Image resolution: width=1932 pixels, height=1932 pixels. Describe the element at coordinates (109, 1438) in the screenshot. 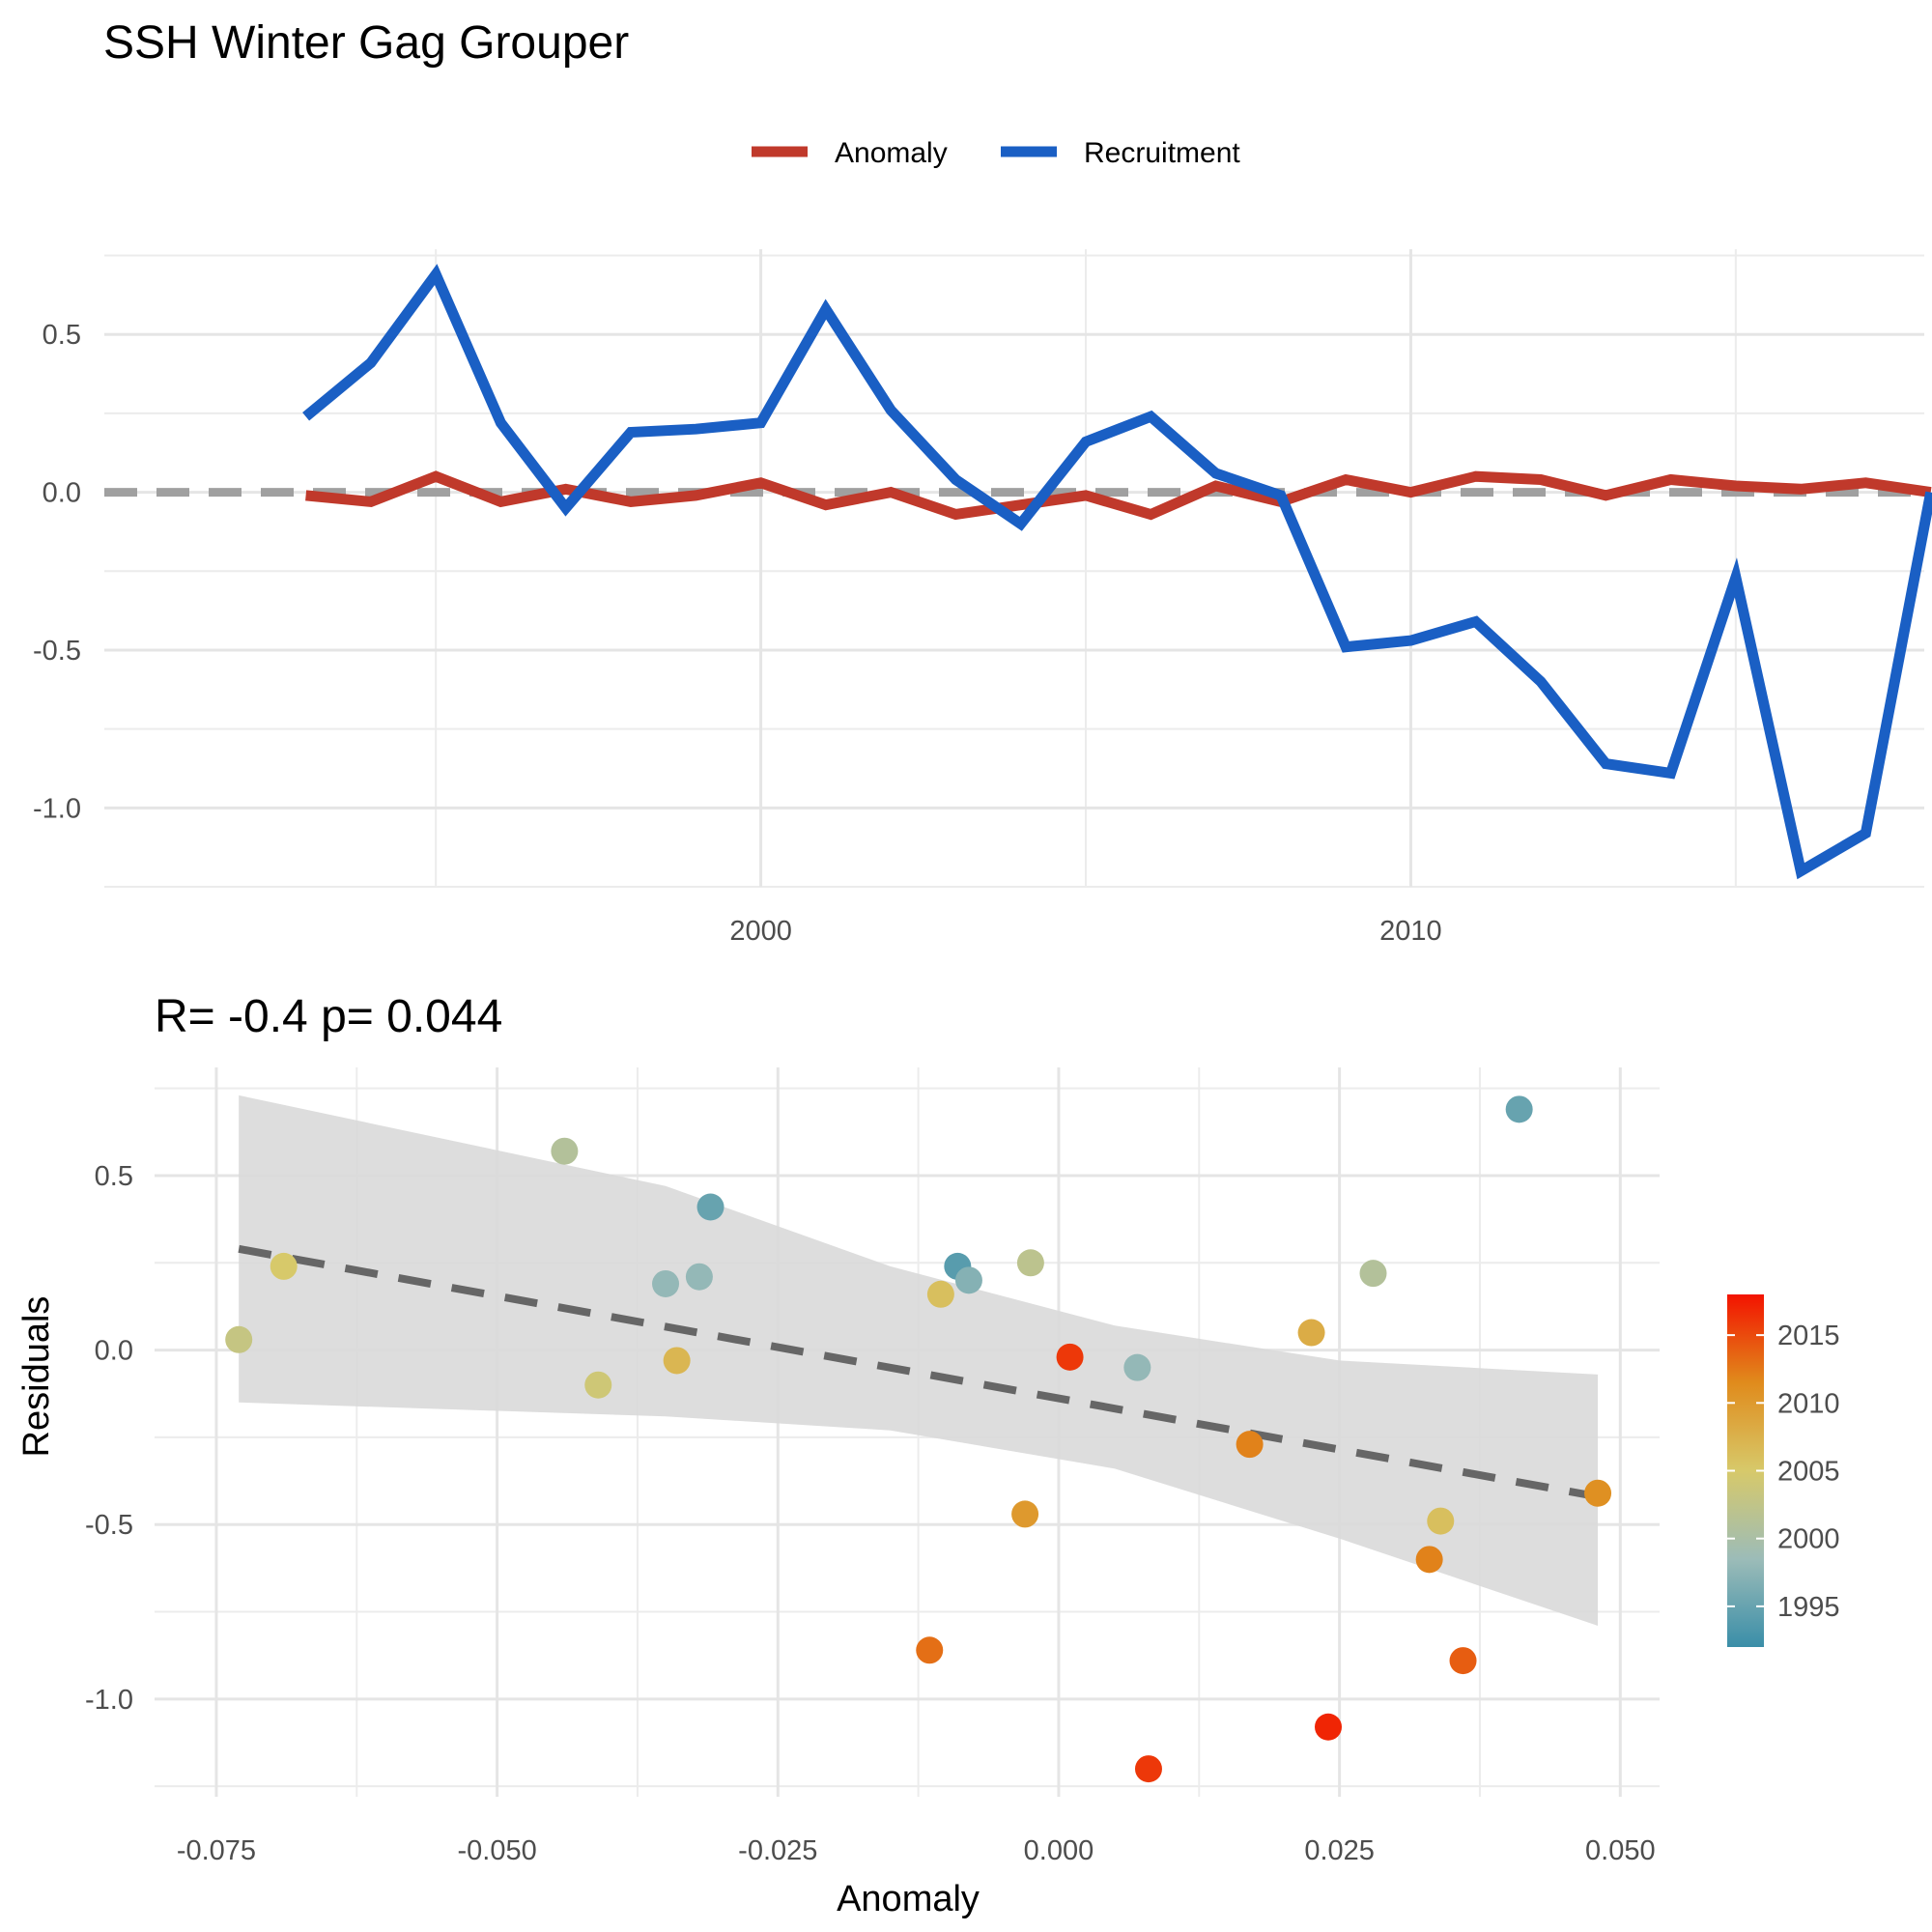

I see `bottom-y-tick-labels: 0.5 0.0 -0.5 -1.0` at that location.